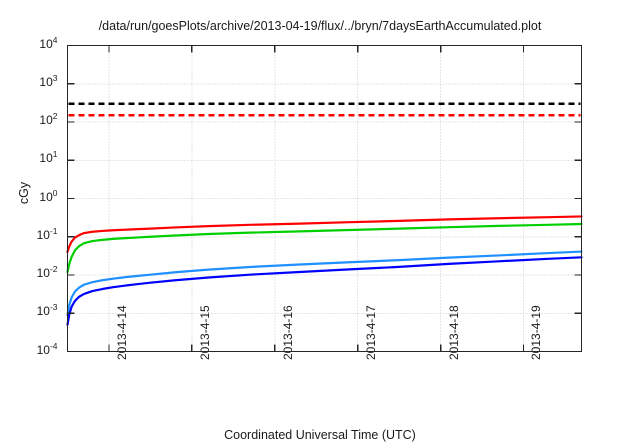  I want to click on y-tick-label: 10⁻¹, so click(47, 233).